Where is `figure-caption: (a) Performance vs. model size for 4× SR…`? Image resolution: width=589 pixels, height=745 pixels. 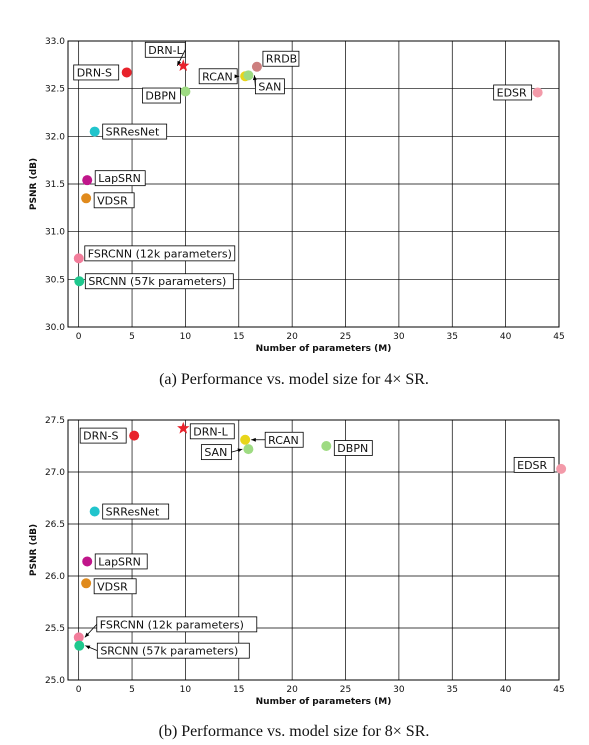
figure-caption: (a) Performance vs. model size for 4× SR… is located at coordinates (294, 379).